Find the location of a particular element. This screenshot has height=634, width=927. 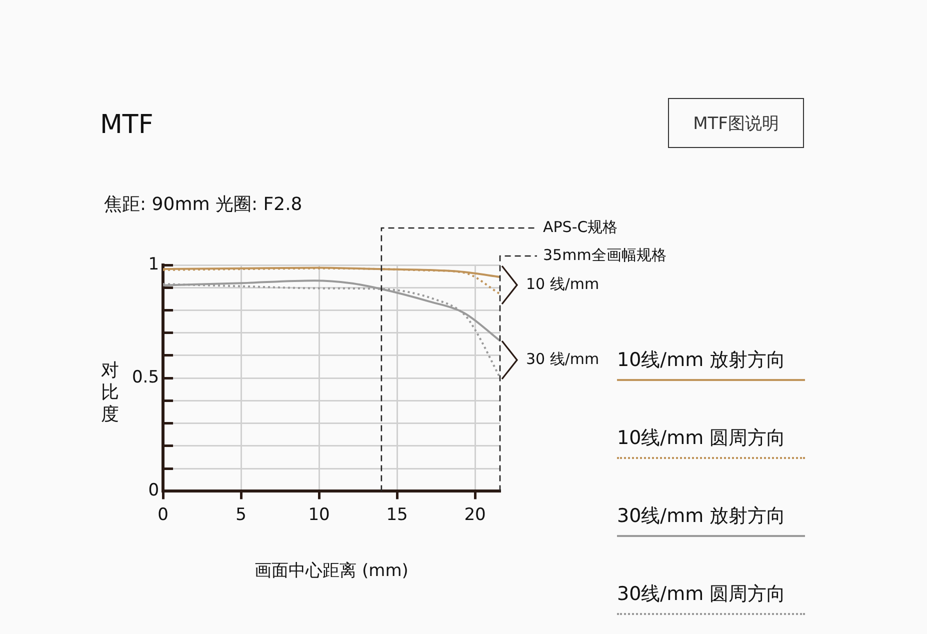

y-tick-label: 1 is located at coordinates (154, 264).